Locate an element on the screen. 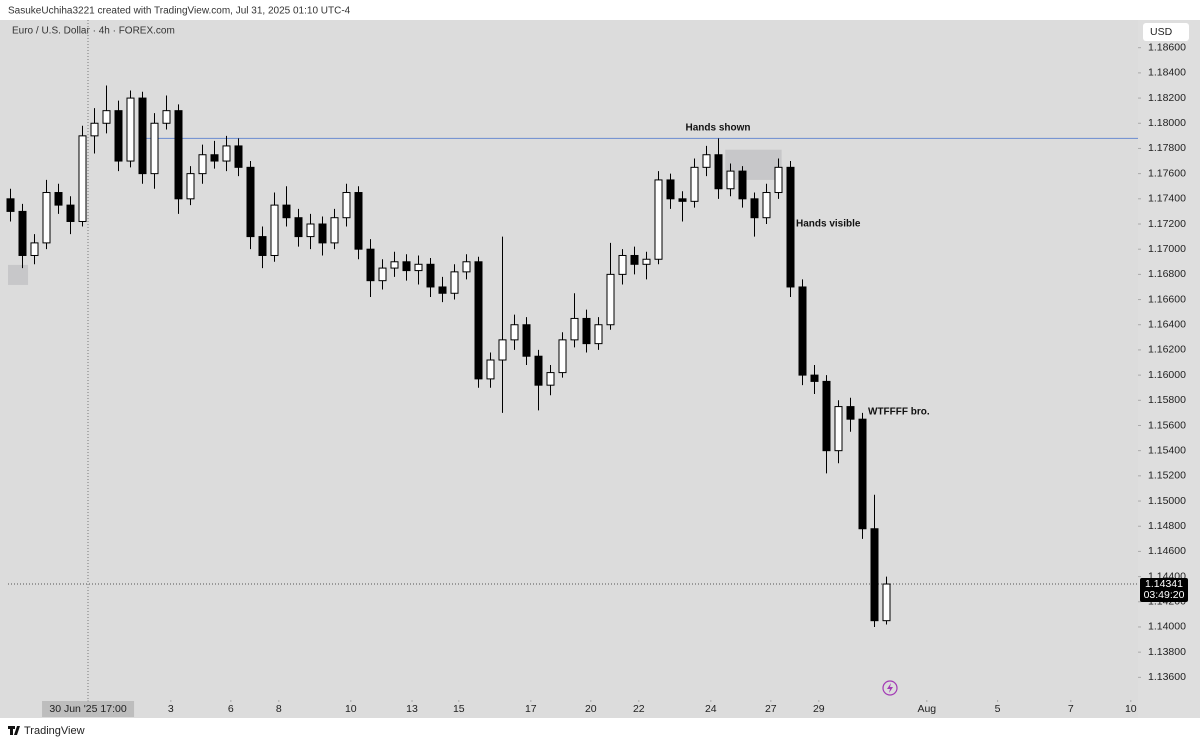  annotation: Hands shown is located at coordinates (717, 128).